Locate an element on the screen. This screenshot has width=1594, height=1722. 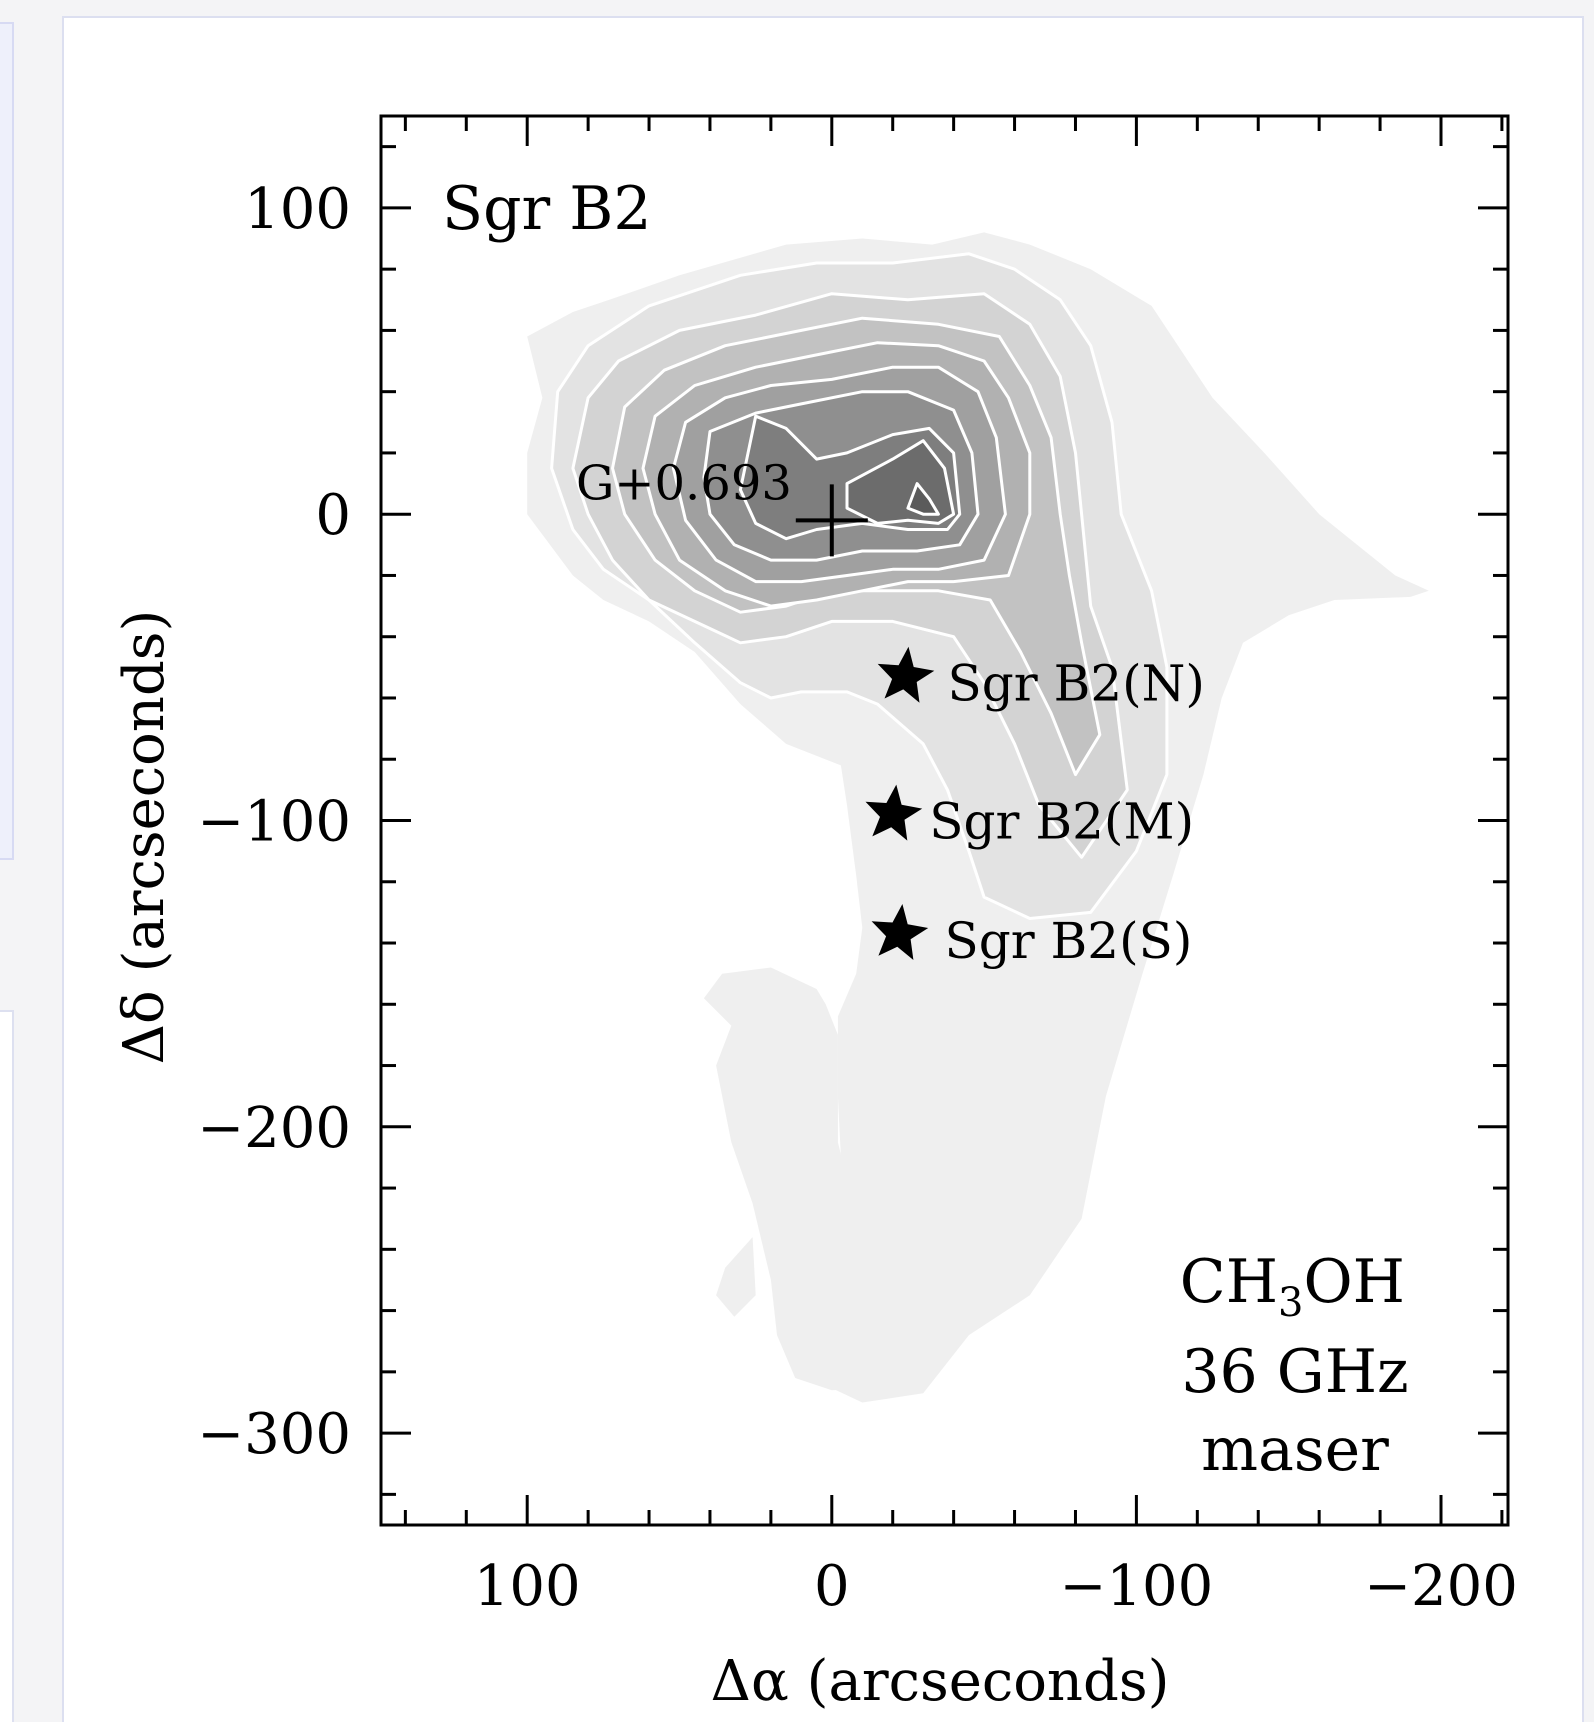
y-axis-title: Δδ (arcseconds) is located at coordinates (144, 837).